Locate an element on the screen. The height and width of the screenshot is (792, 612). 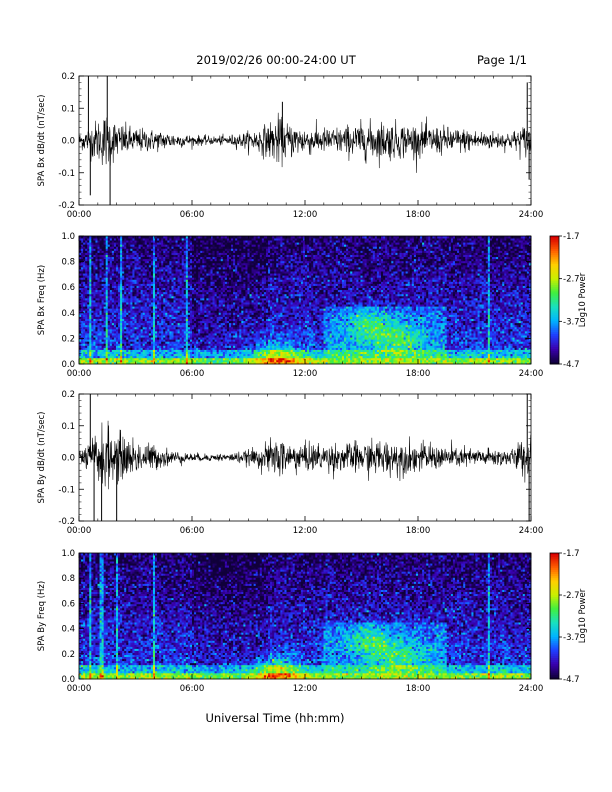
y-axis-label: SPA Bx dB/dt (nT/sec) is located at coordinates (42, 141).